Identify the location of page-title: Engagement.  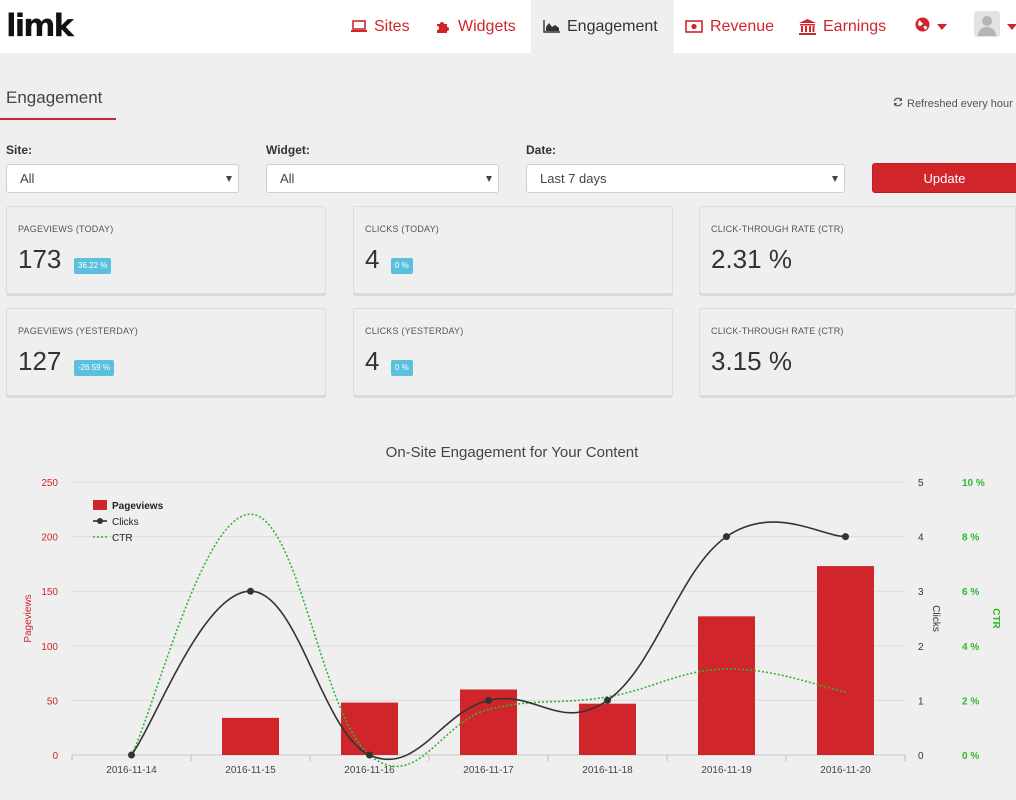
(54, 97).